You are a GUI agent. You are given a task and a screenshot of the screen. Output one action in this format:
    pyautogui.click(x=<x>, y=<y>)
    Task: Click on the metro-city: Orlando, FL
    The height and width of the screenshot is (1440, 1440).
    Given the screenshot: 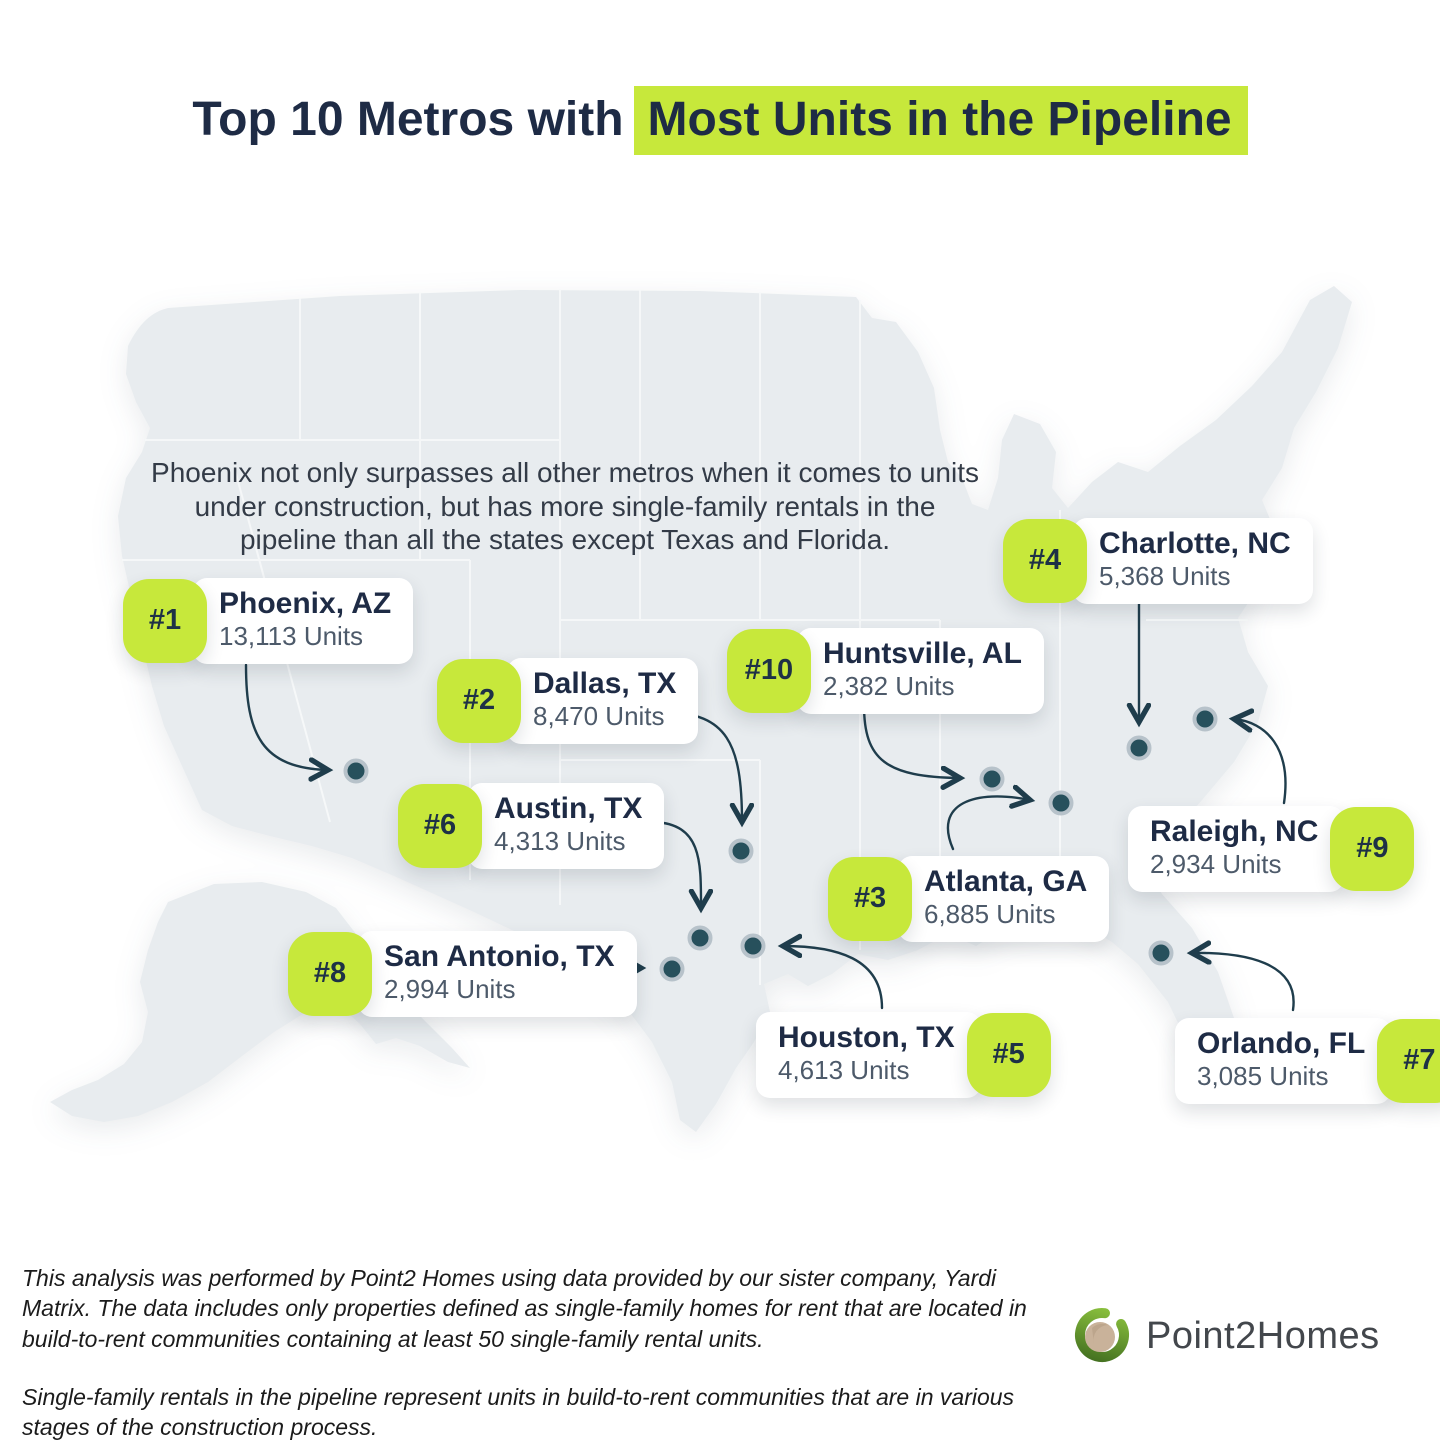 What is the action you would take?
    pyautogui.click(x=1281, y=1043)
    